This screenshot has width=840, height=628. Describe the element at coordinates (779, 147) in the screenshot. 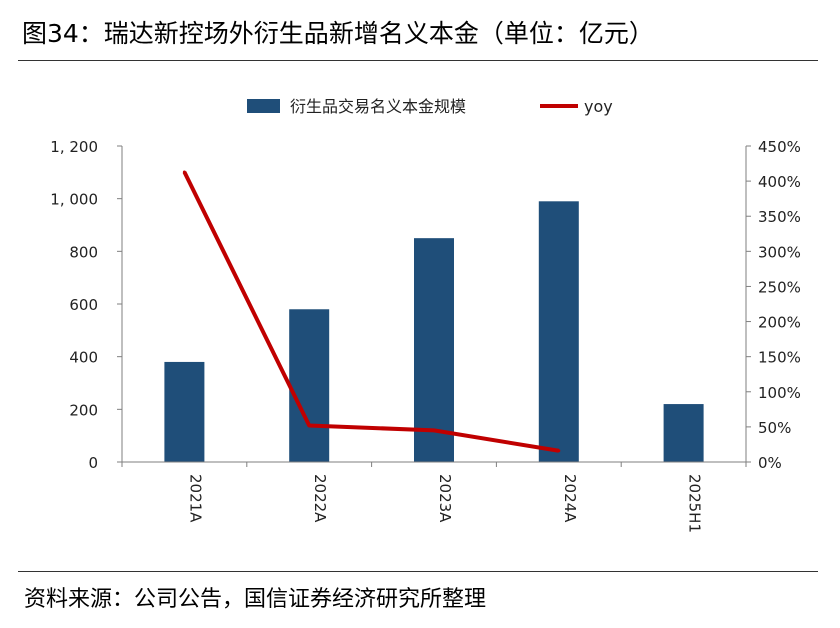

I see `right-tick-label: 450%` at that location.